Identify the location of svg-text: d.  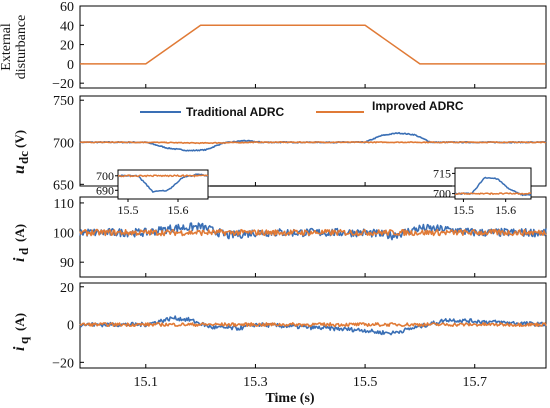
(23, 251).